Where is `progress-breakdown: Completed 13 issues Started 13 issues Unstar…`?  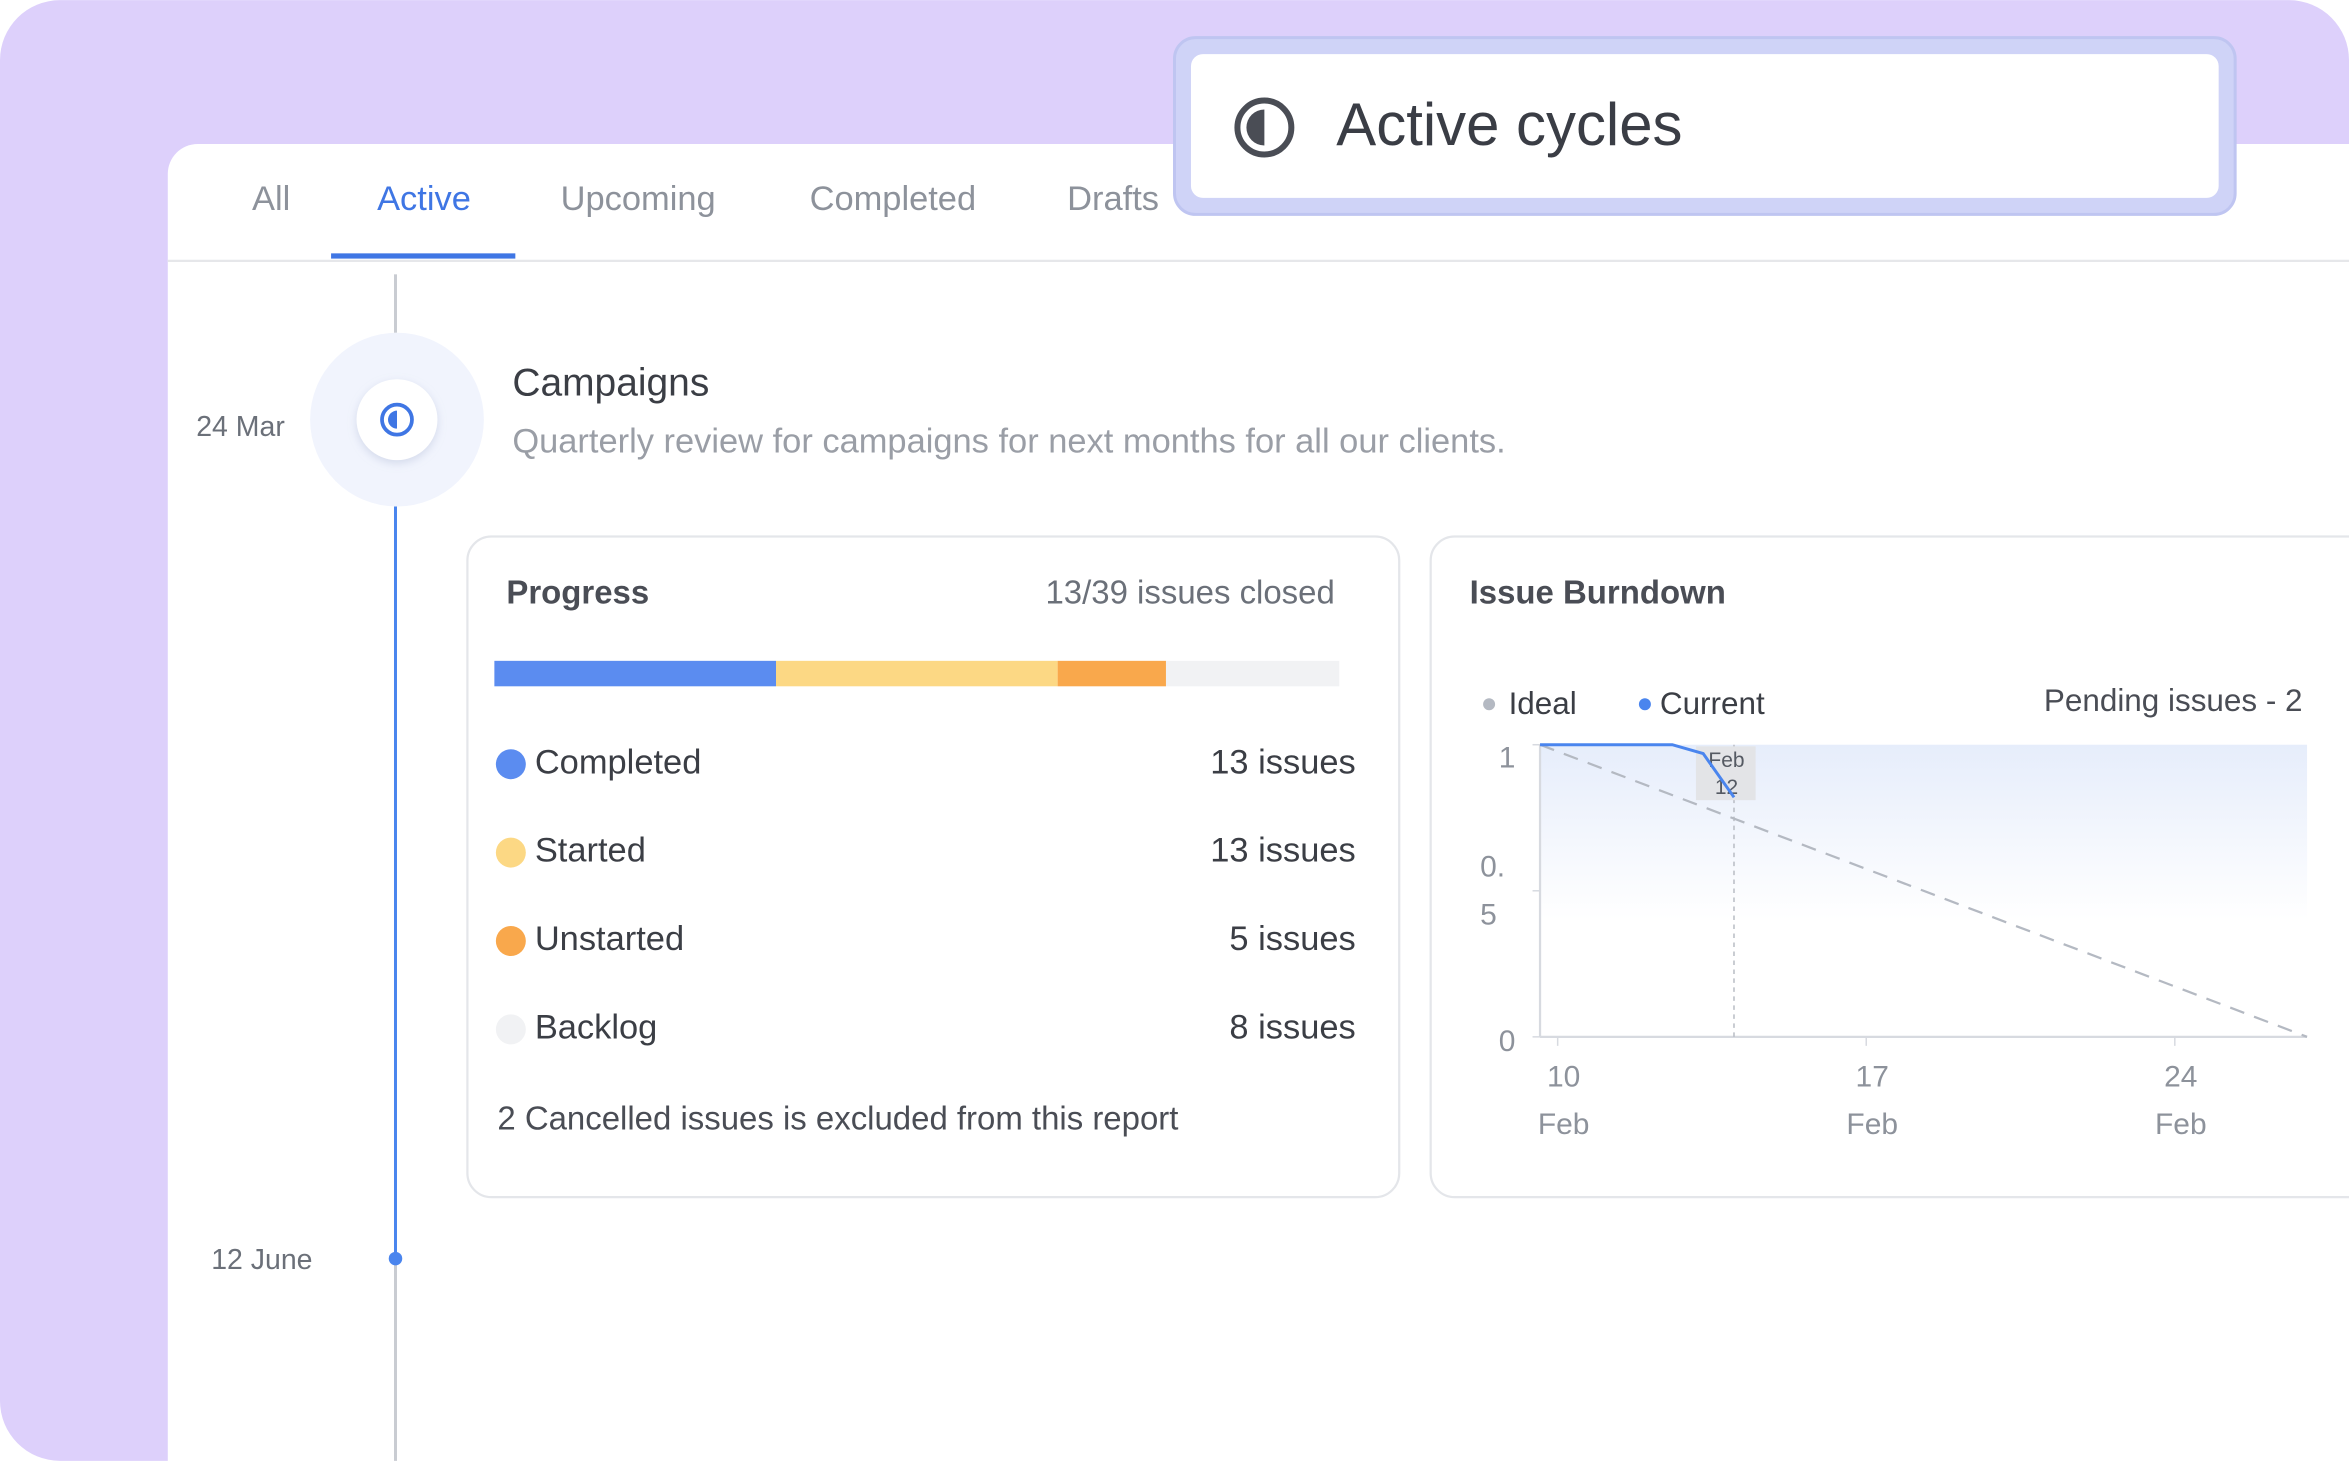
progress-breakdown: Completed 13 issues Started 13 issues Unstar… is located at coordinates (925, 853).